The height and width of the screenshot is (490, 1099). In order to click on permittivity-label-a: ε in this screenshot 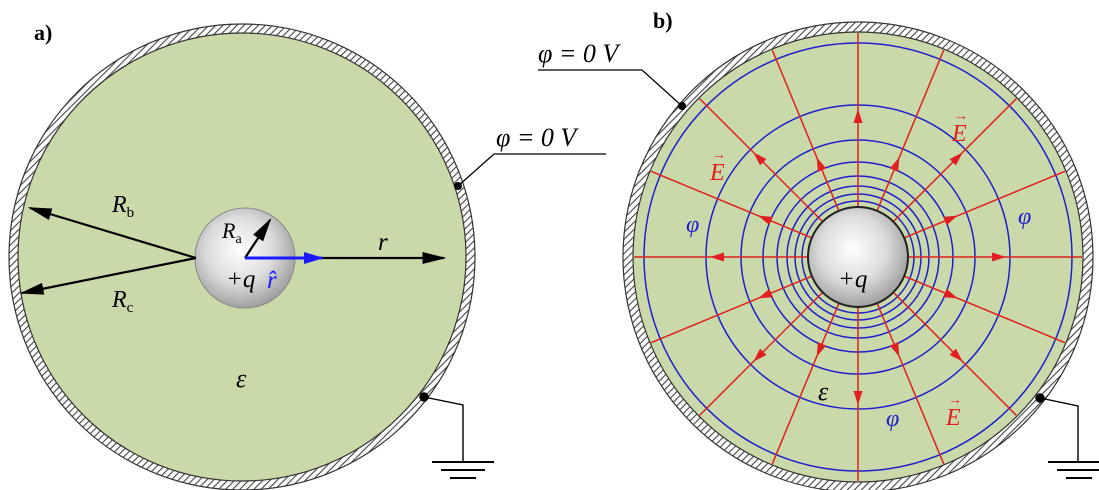, I will do `click(241, 378)`.